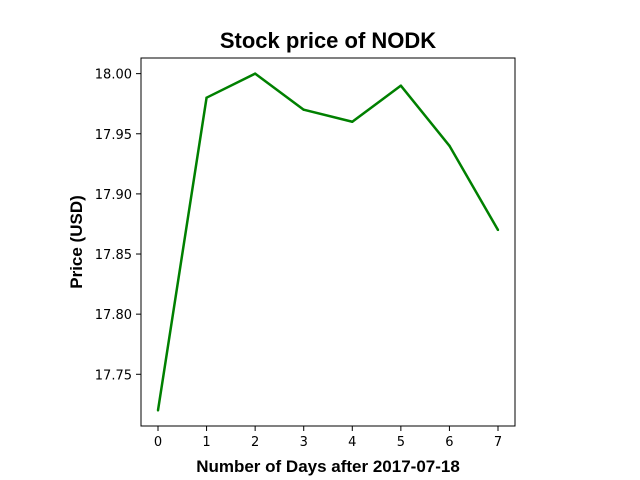 The image size is (640, 480). I want to click on y-tick-label: 18.00, so click(113, 75).